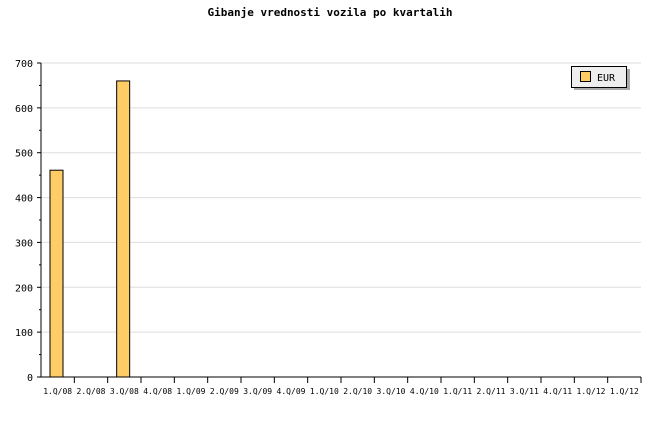 The width and height of the screenshot is (660, 444). Describe the element at coordinates (524, 391) in the screenshot. I see `x-tick-label: 3.Q/11` at that location.